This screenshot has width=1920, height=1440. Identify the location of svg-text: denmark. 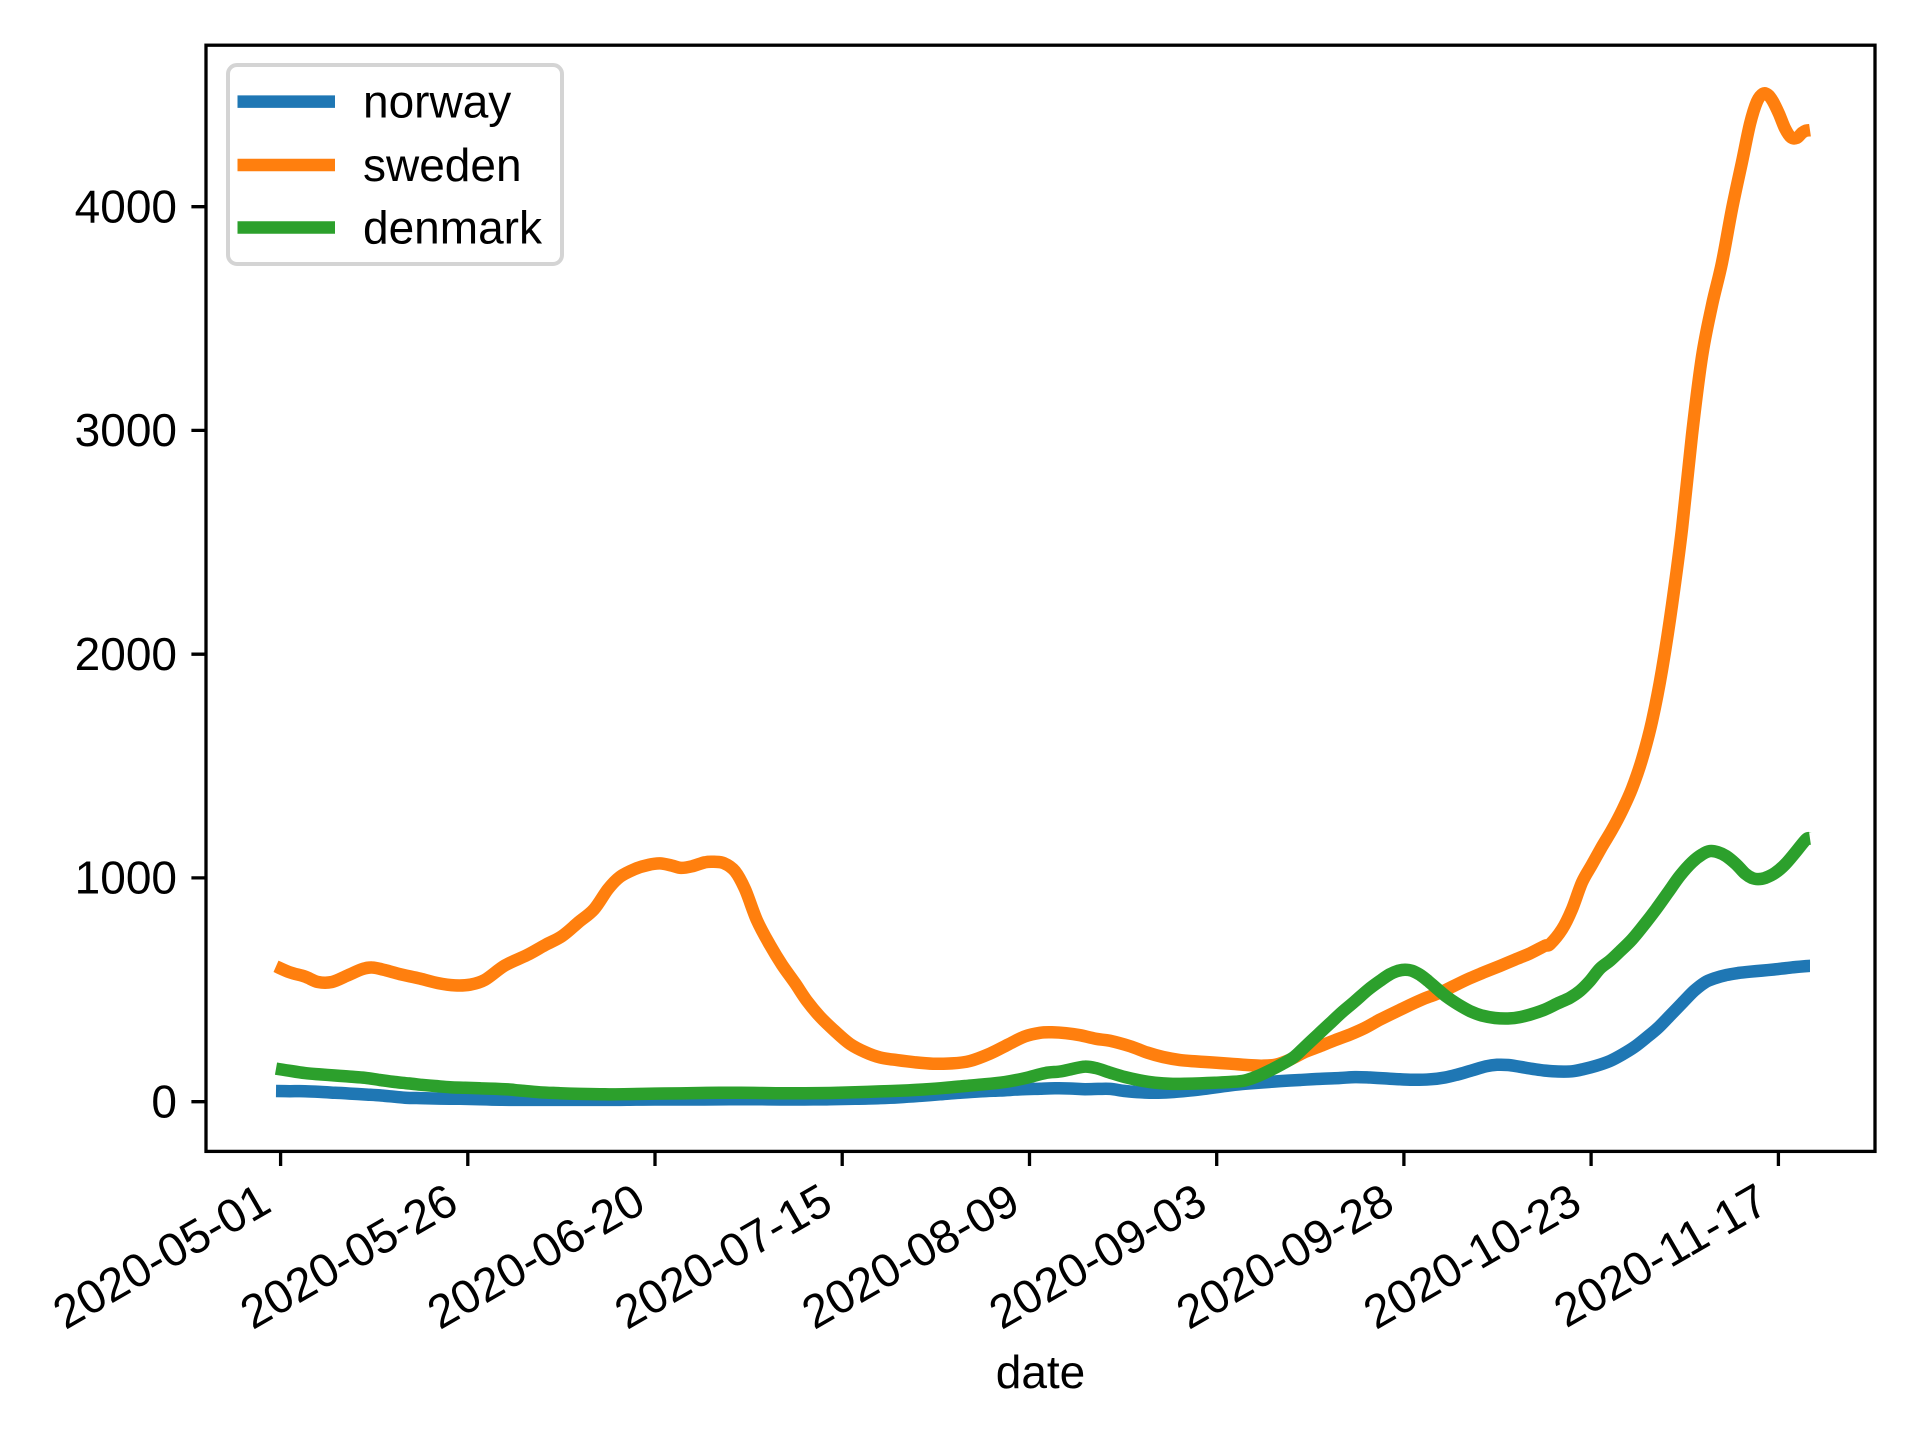
(453, 227).